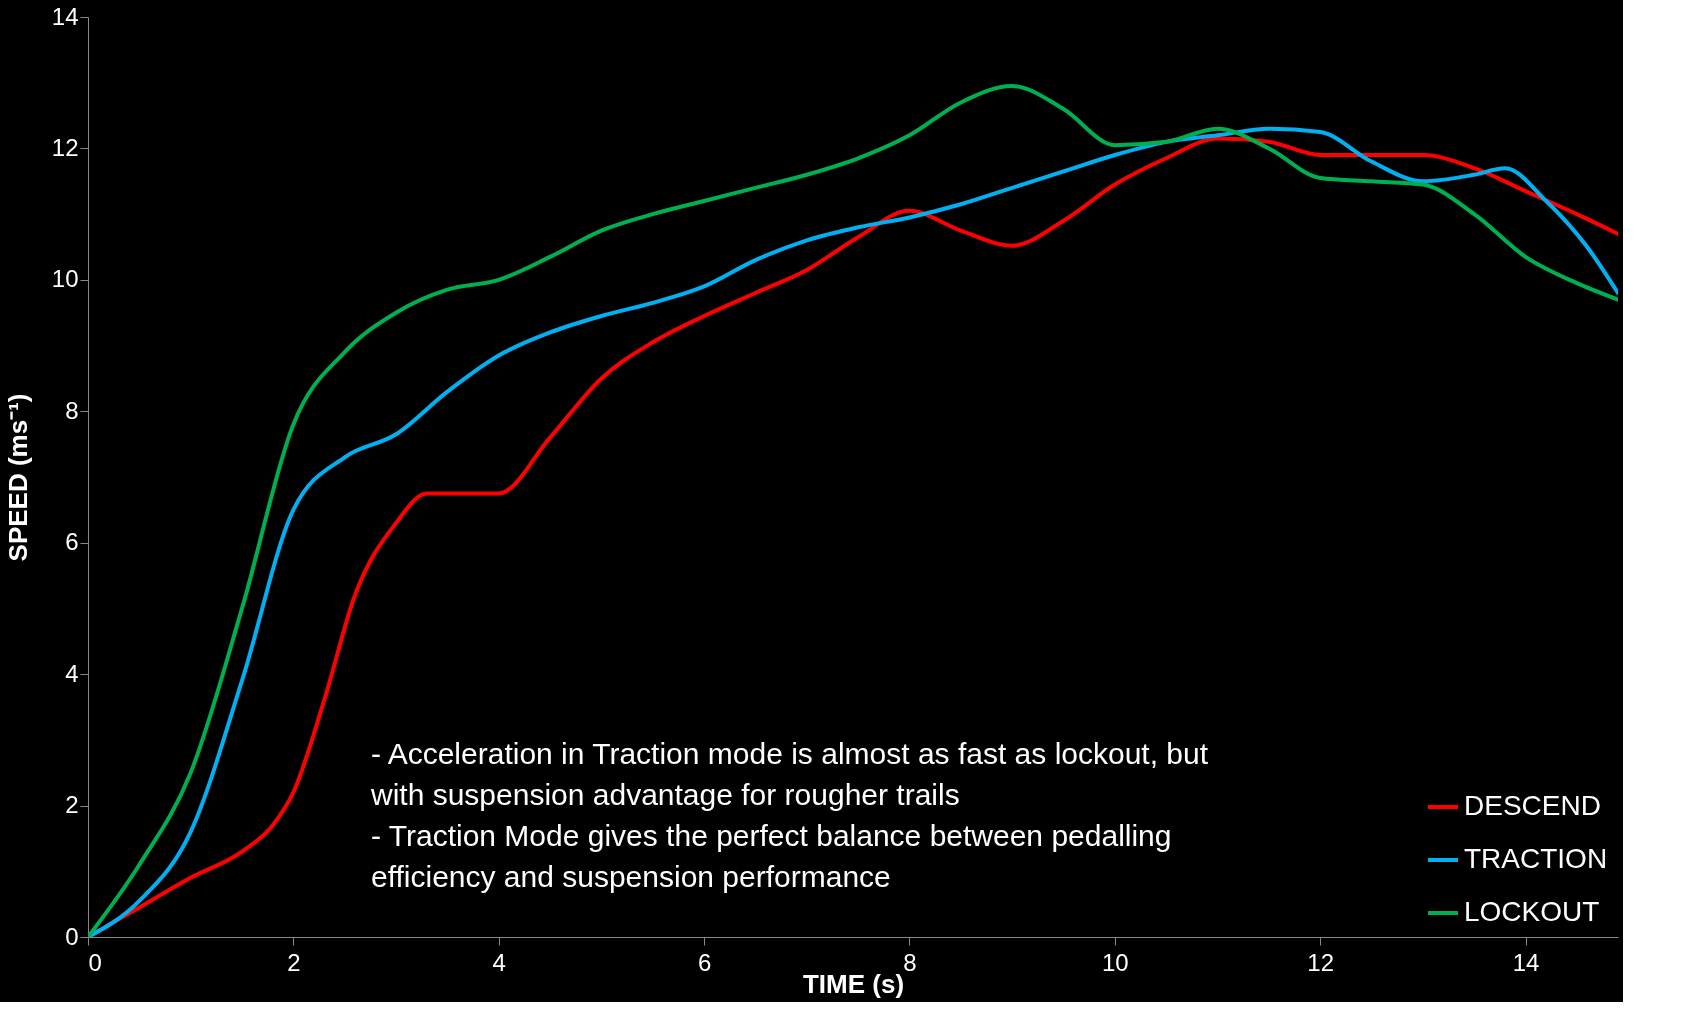  What do you see at coordinates (1536, 858) in the screenshot?
I see `legend-label: TRACTION` at bounding box center [1536, 858].